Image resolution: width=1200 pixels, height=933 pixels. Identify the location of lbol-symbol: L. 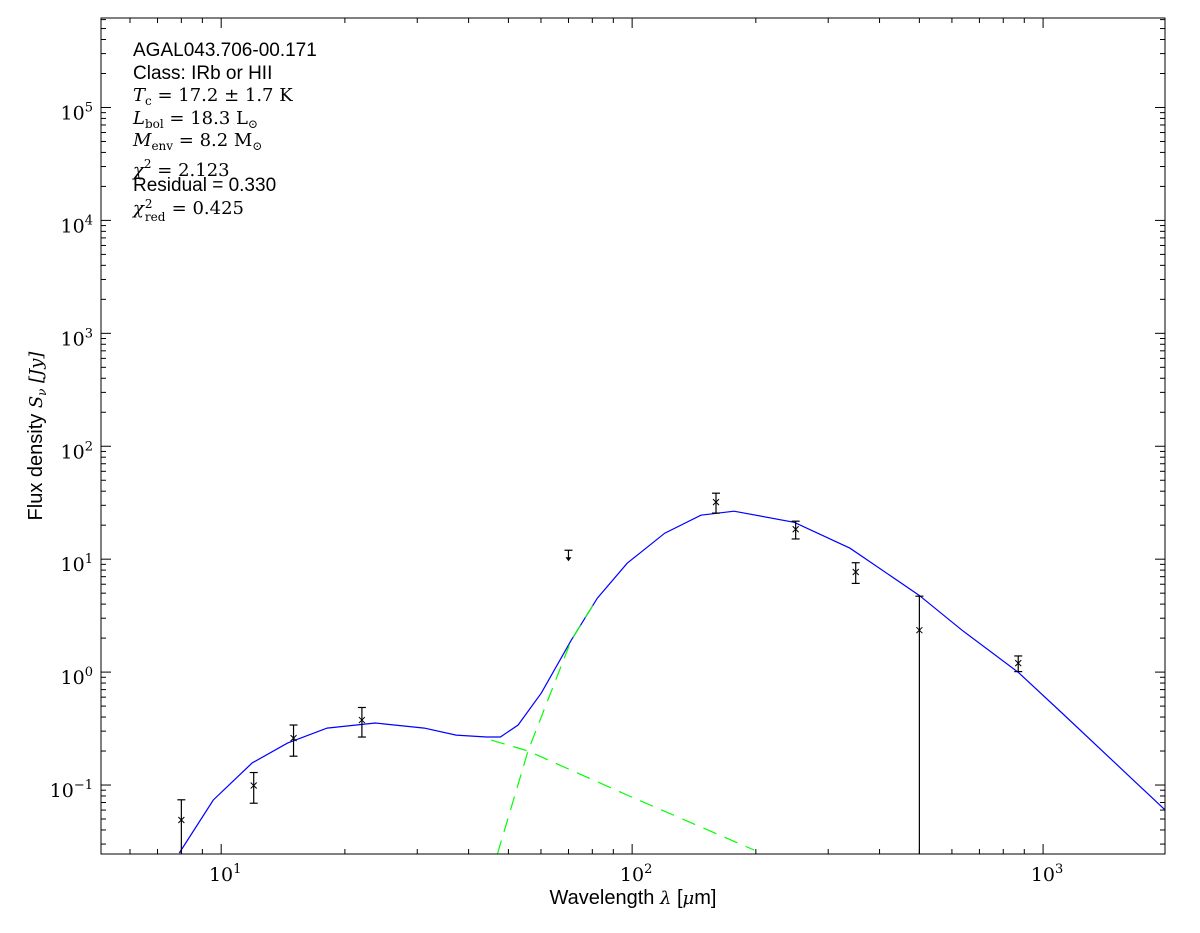
(139, 118).